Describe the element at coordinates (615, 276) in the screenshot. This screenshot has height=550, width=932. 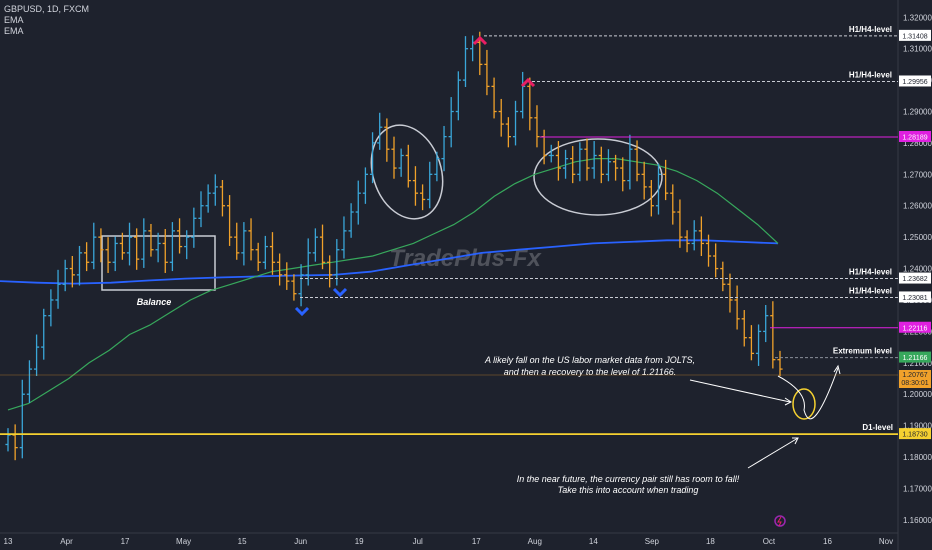
I see `h1-h4-level: H1/H4-level 1.23682` at that location.